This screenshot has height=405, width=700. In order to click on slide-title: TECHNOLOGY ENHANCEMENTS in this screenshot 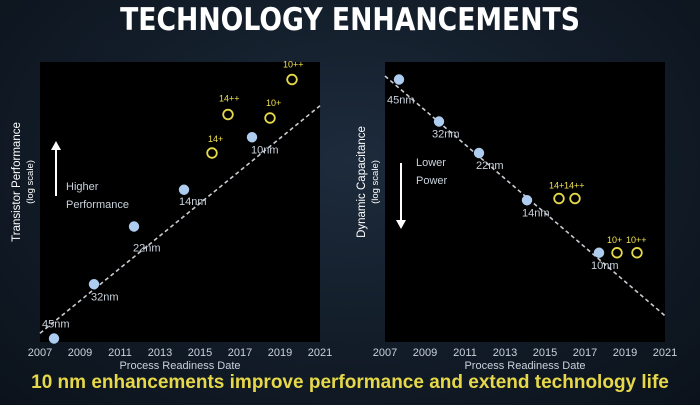, I will do `click(350, 20)`.